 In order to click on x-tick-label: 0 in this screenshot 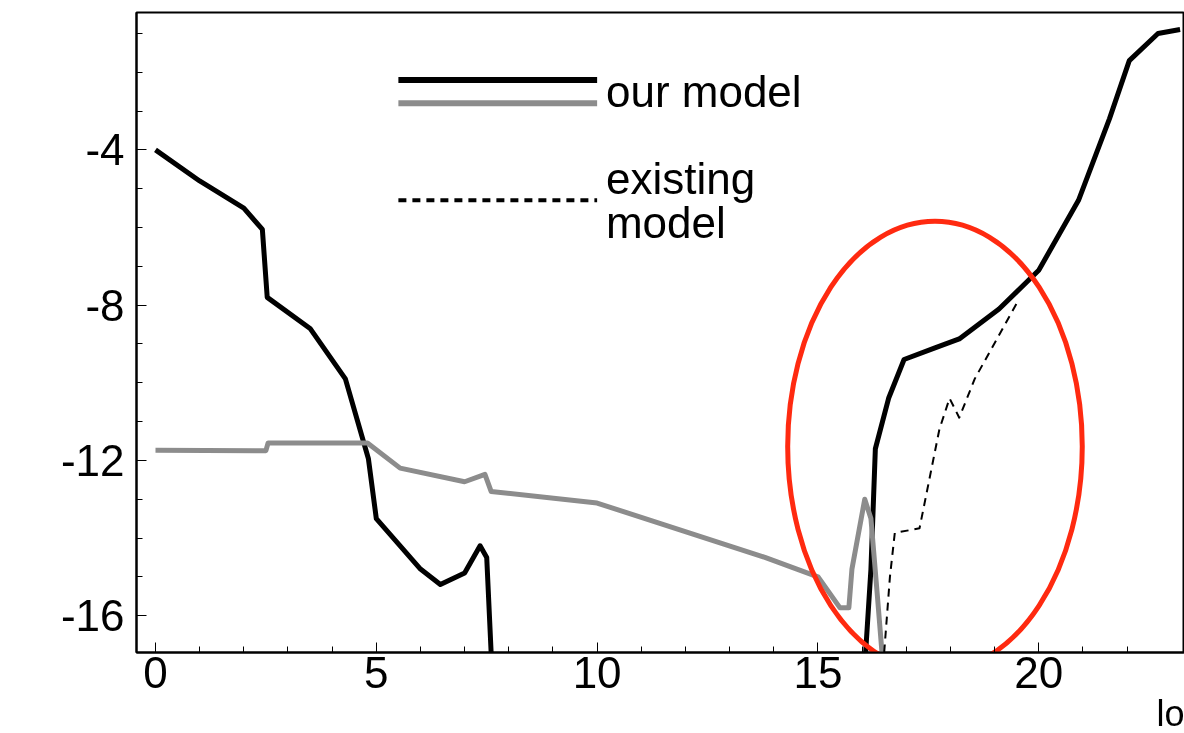, I will do `click(155, 672)`.